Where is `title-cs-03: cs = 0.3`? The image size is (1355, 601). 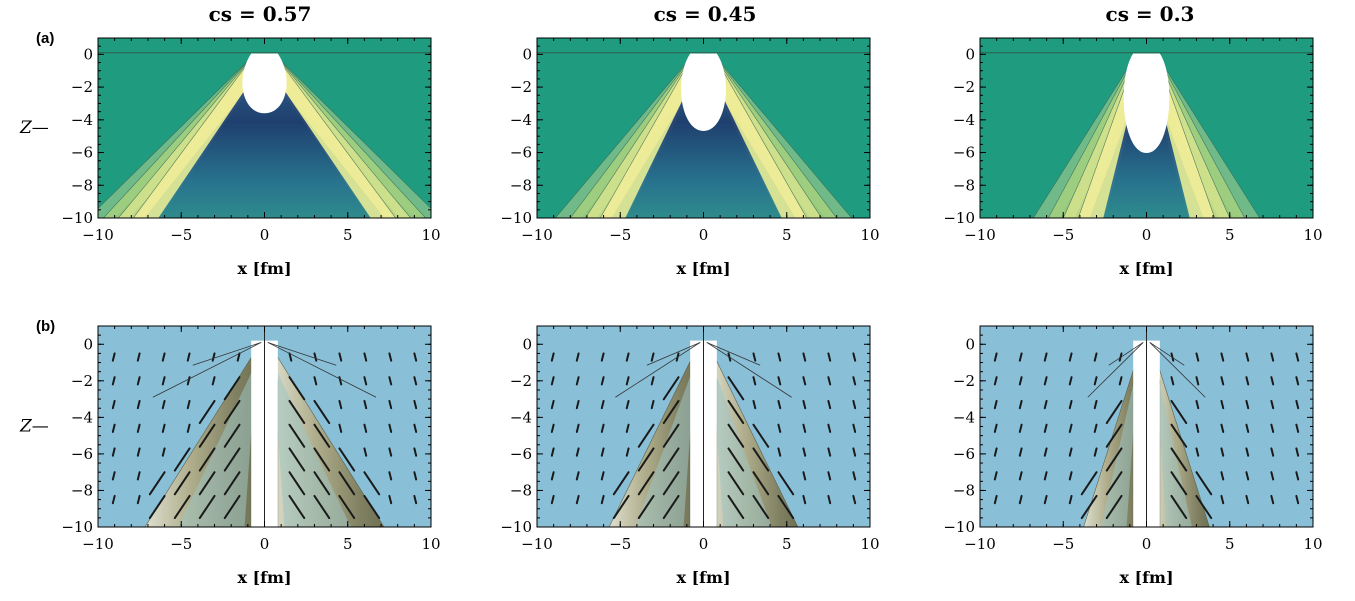
title-cs-03: cs = 0.3 is located at coordinates (1150, 14).